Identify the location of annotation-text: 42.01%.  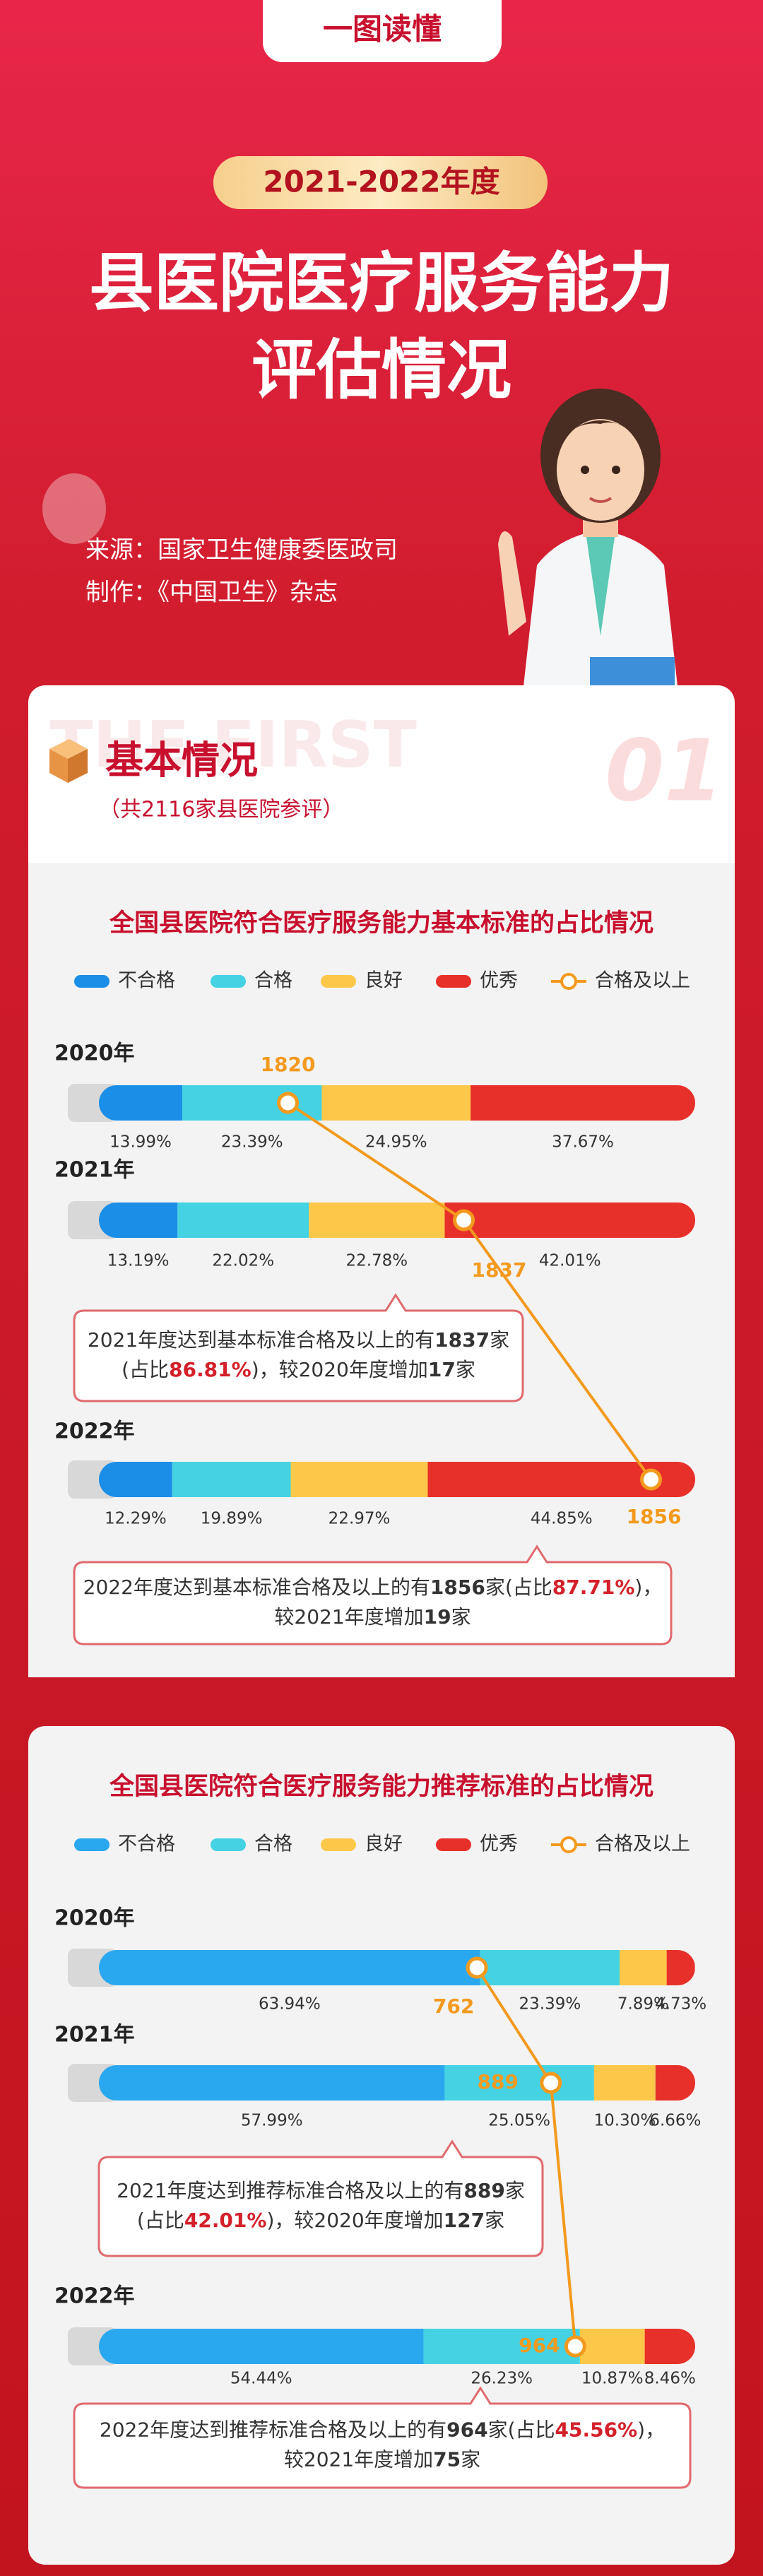
(225, 2220).